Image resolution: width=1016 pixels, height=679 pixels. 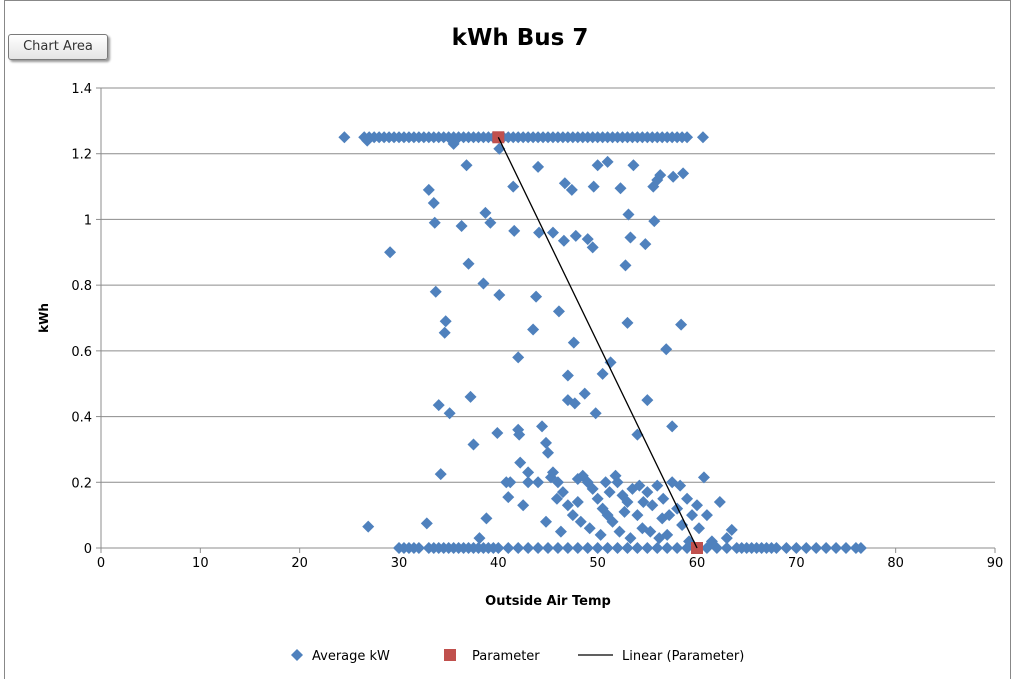 What do you see at coordinates (81, 483) in the screenshot?
I see `y-tick-label: 0.2` at bounding box center [81, 483].